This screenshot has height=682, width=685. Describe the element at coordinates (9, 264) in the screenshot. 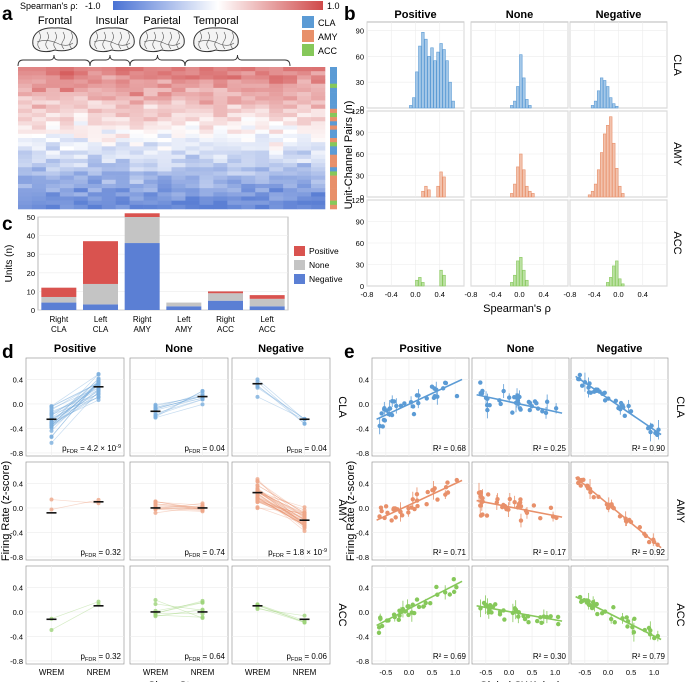

I see `y-axis-title: Units (n)` at that location.